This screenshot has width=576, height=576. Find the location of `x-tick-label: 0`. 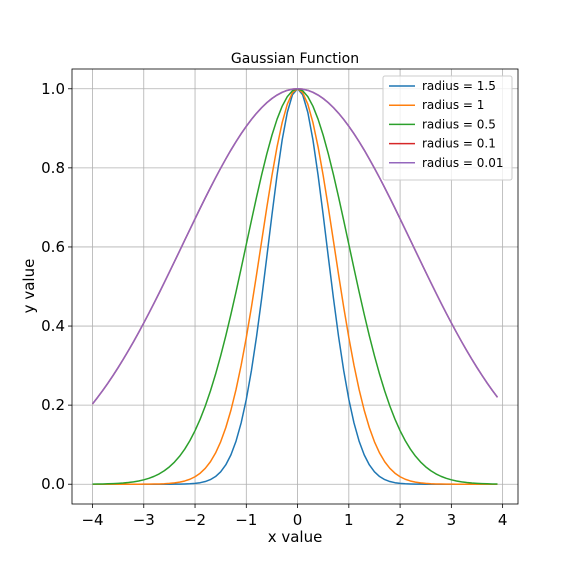

x-tick-label: 0 is located at coordinates (298, 520).